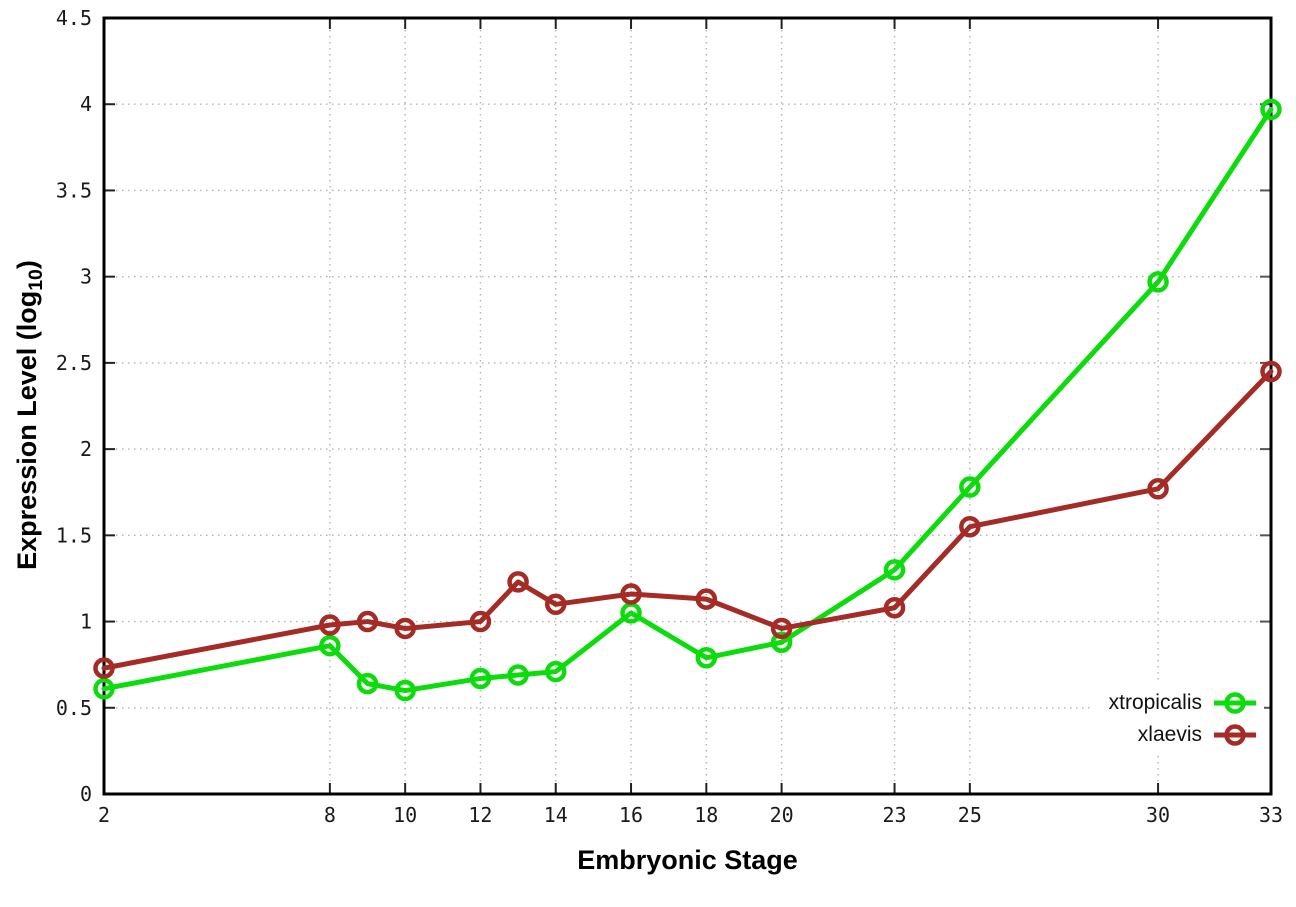 Image resolution: width=1296 pixels, height=907 pixels. I want to click on y-tick-label: 3, so click(86, 277).